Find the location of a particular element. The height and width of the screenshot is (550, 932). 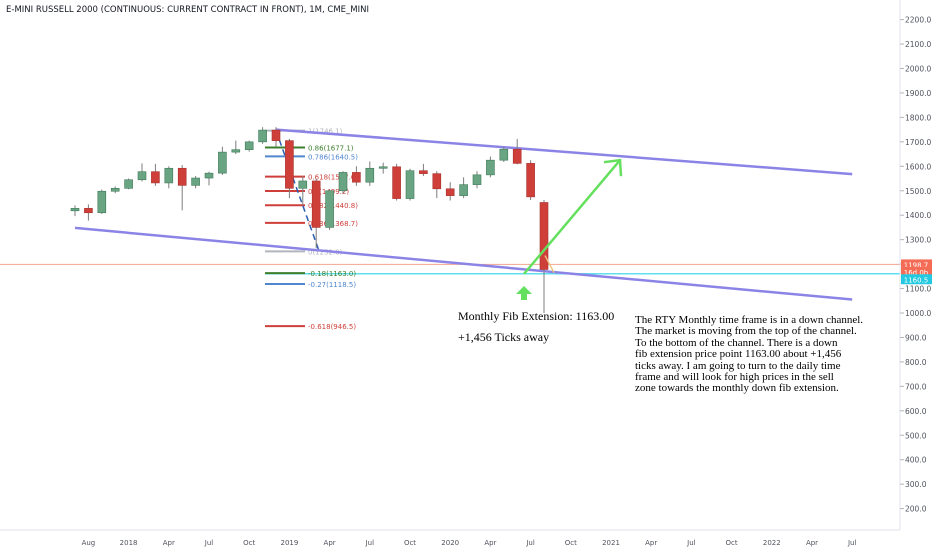

y-tick-label: 300.0 is located at coordinates (916, 484).